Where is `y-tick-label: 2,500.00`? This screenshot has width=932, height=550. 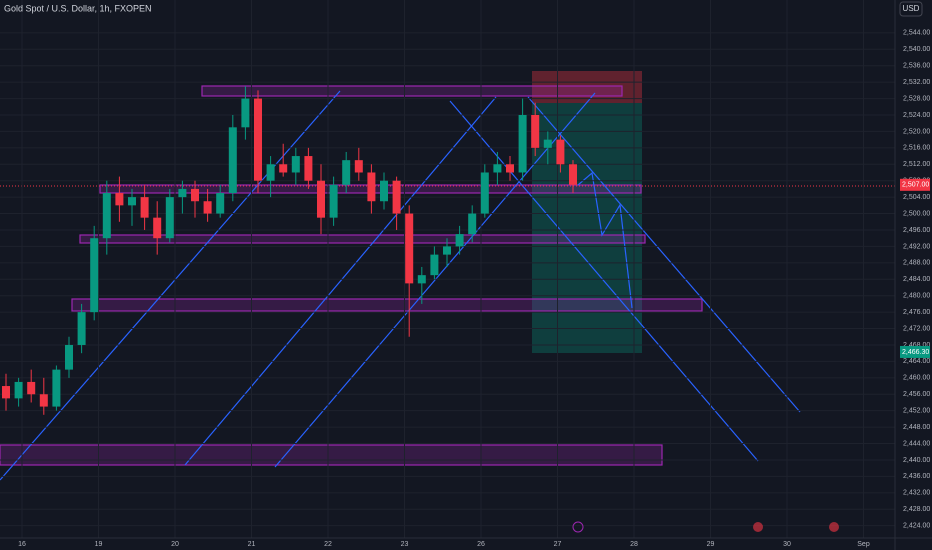 y-tick-label: 2,500.00 is located at coordinates (916, 213).